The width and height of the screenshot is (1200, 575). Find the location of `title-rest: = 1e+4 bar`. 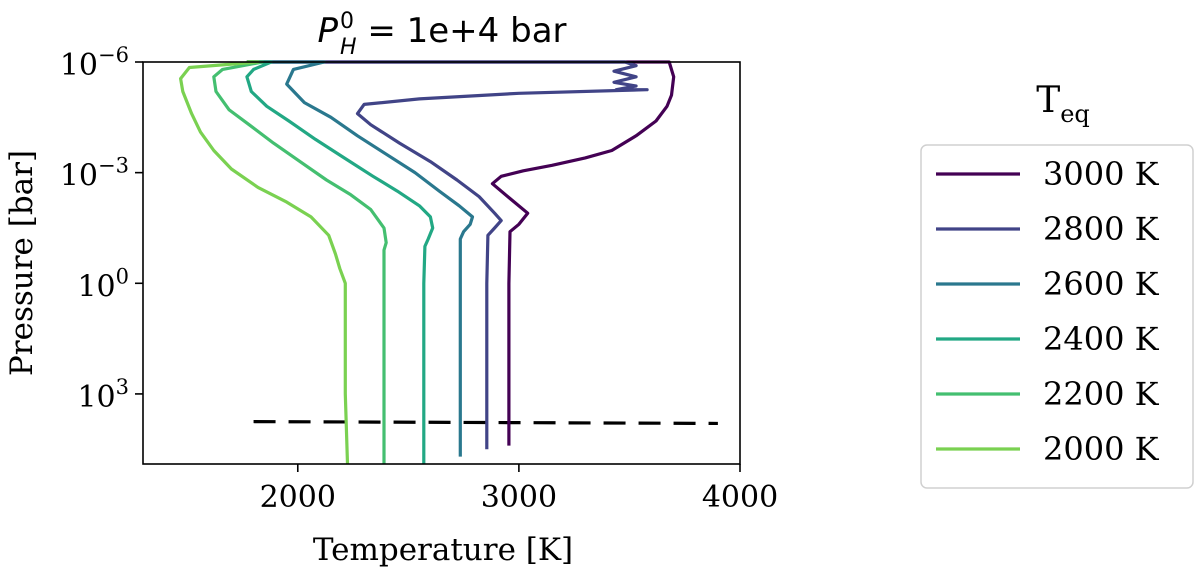

title-rest: = 1e+4 bar is located at coordinates (462, 31).